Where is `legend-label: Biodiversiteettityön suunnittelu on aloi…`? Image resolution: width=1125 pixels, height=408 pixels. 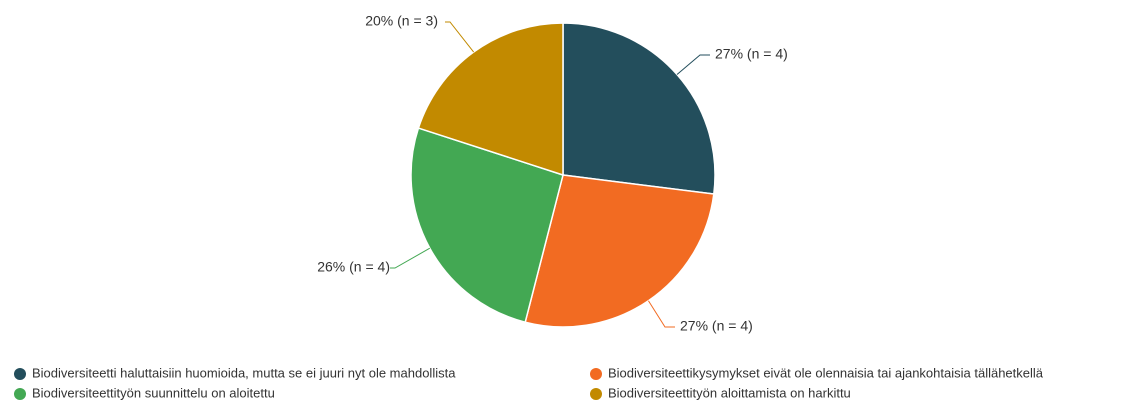
legend-label: Biodiversiteettityön suunnittelu on aloi… is located at coordinates (153, 392).